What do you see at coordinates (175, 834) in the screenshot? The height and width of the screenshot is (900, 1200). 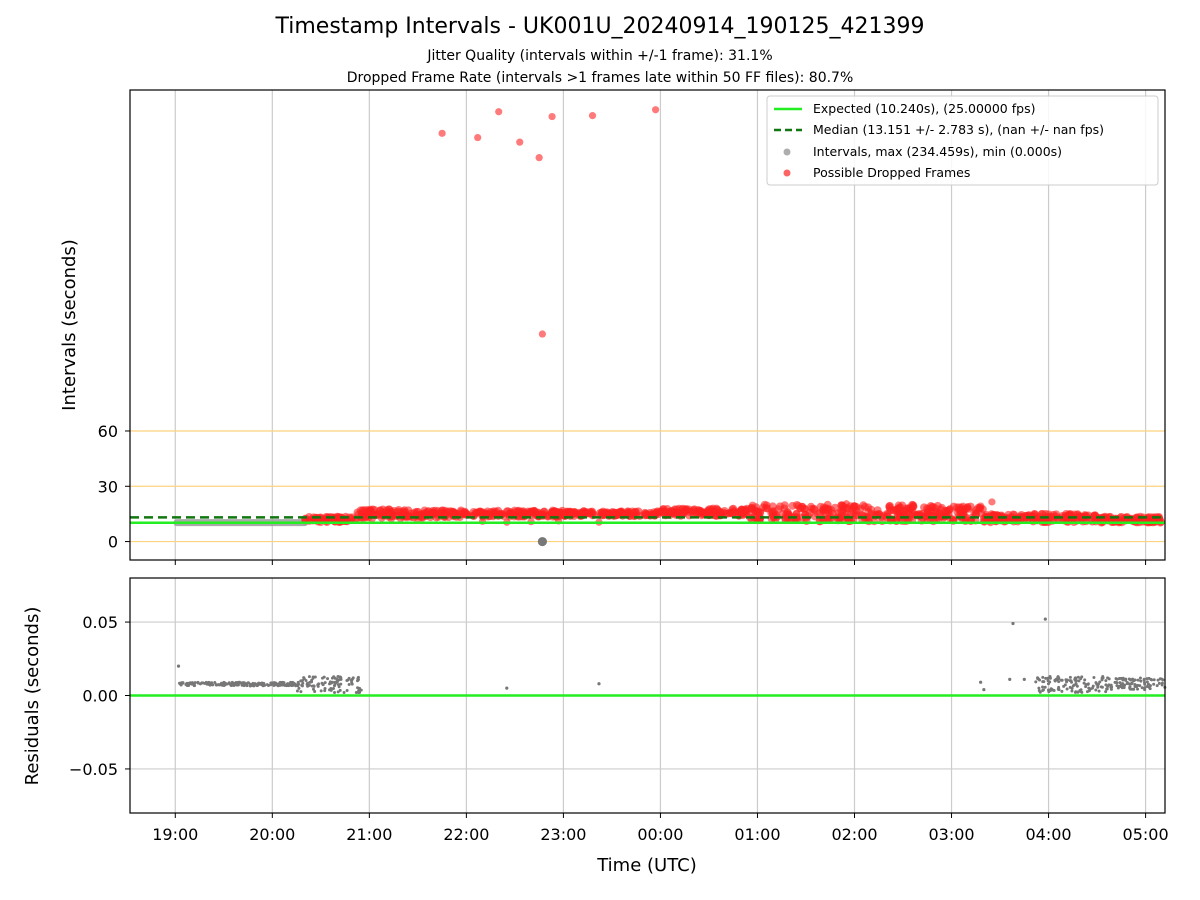 I see `x-tick-label: 19:00` at bounding box center [175, 834].